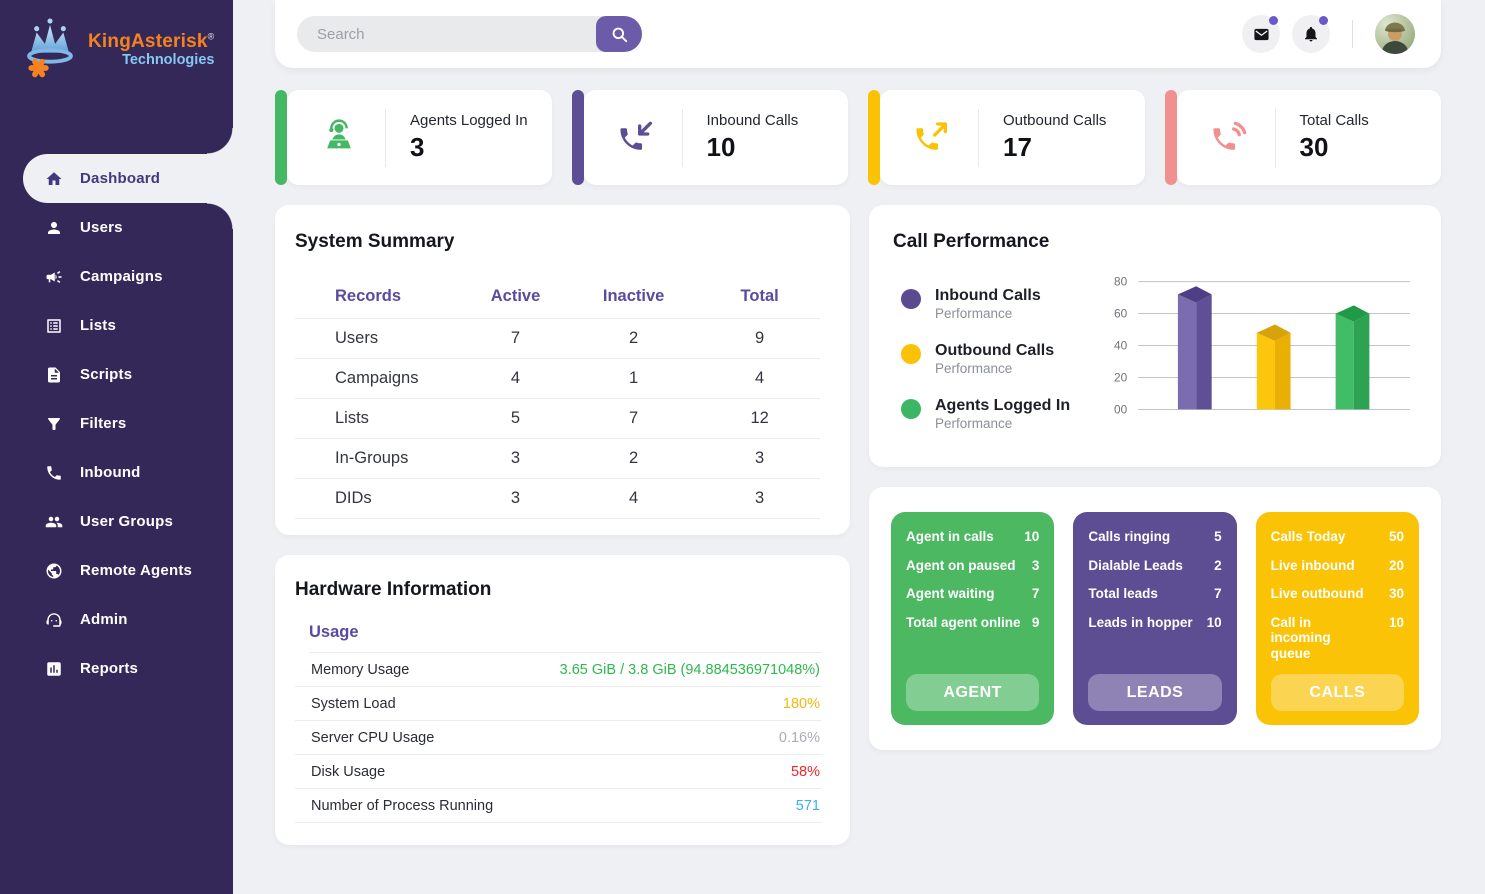  Describe the element at coordinates (911, 409) in the screenshot. I see `legend-dot` at that location.